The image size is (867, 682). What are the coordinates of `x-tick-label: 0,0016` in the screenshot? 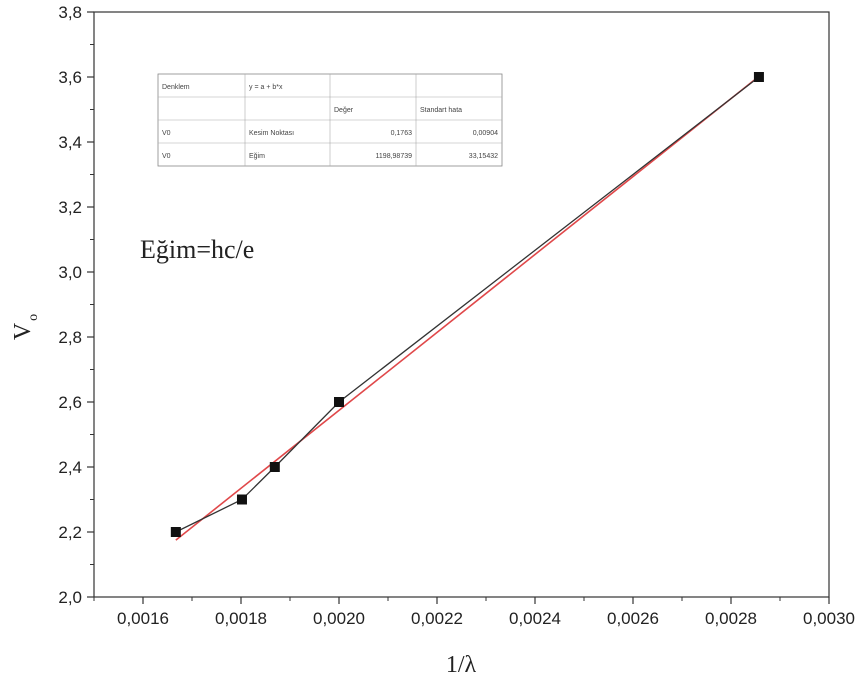 It's located at (143, 618).